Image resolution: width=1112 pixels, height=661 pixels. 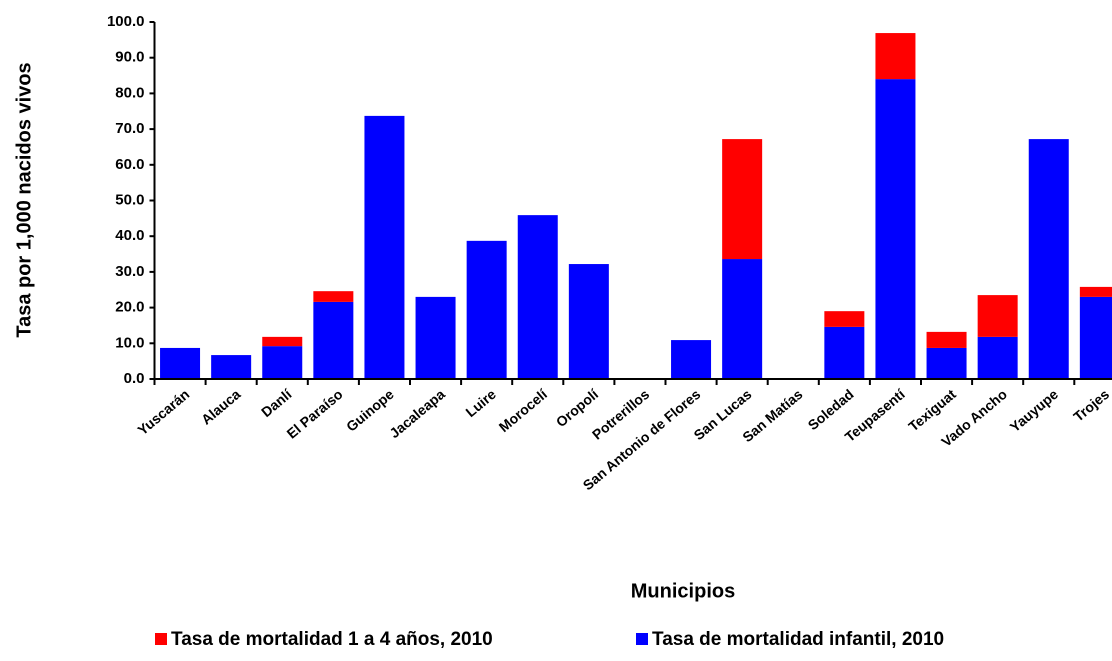 What do you see at coordinates (129, 307) in the screenshot?
I see `y-tick-label: 20.0` at bounding box center [129, 307].